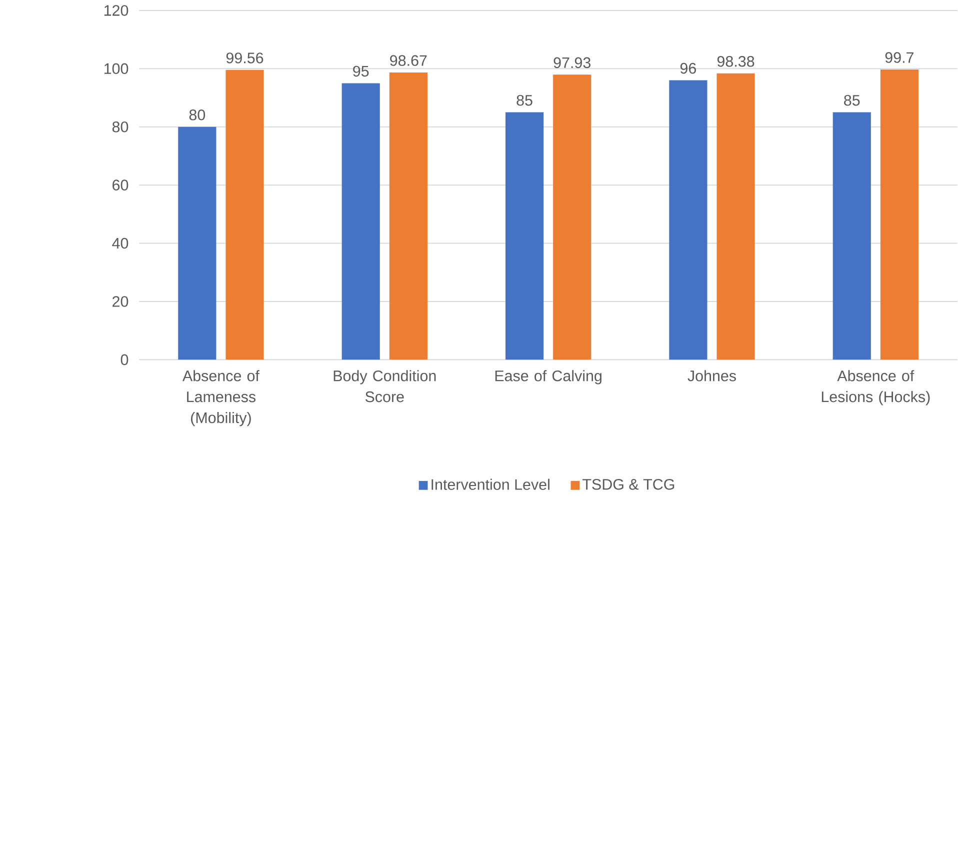 The width and height of the screenshot is (958, 852). I want to click on y-tick-label: 20, so click(120, 302).